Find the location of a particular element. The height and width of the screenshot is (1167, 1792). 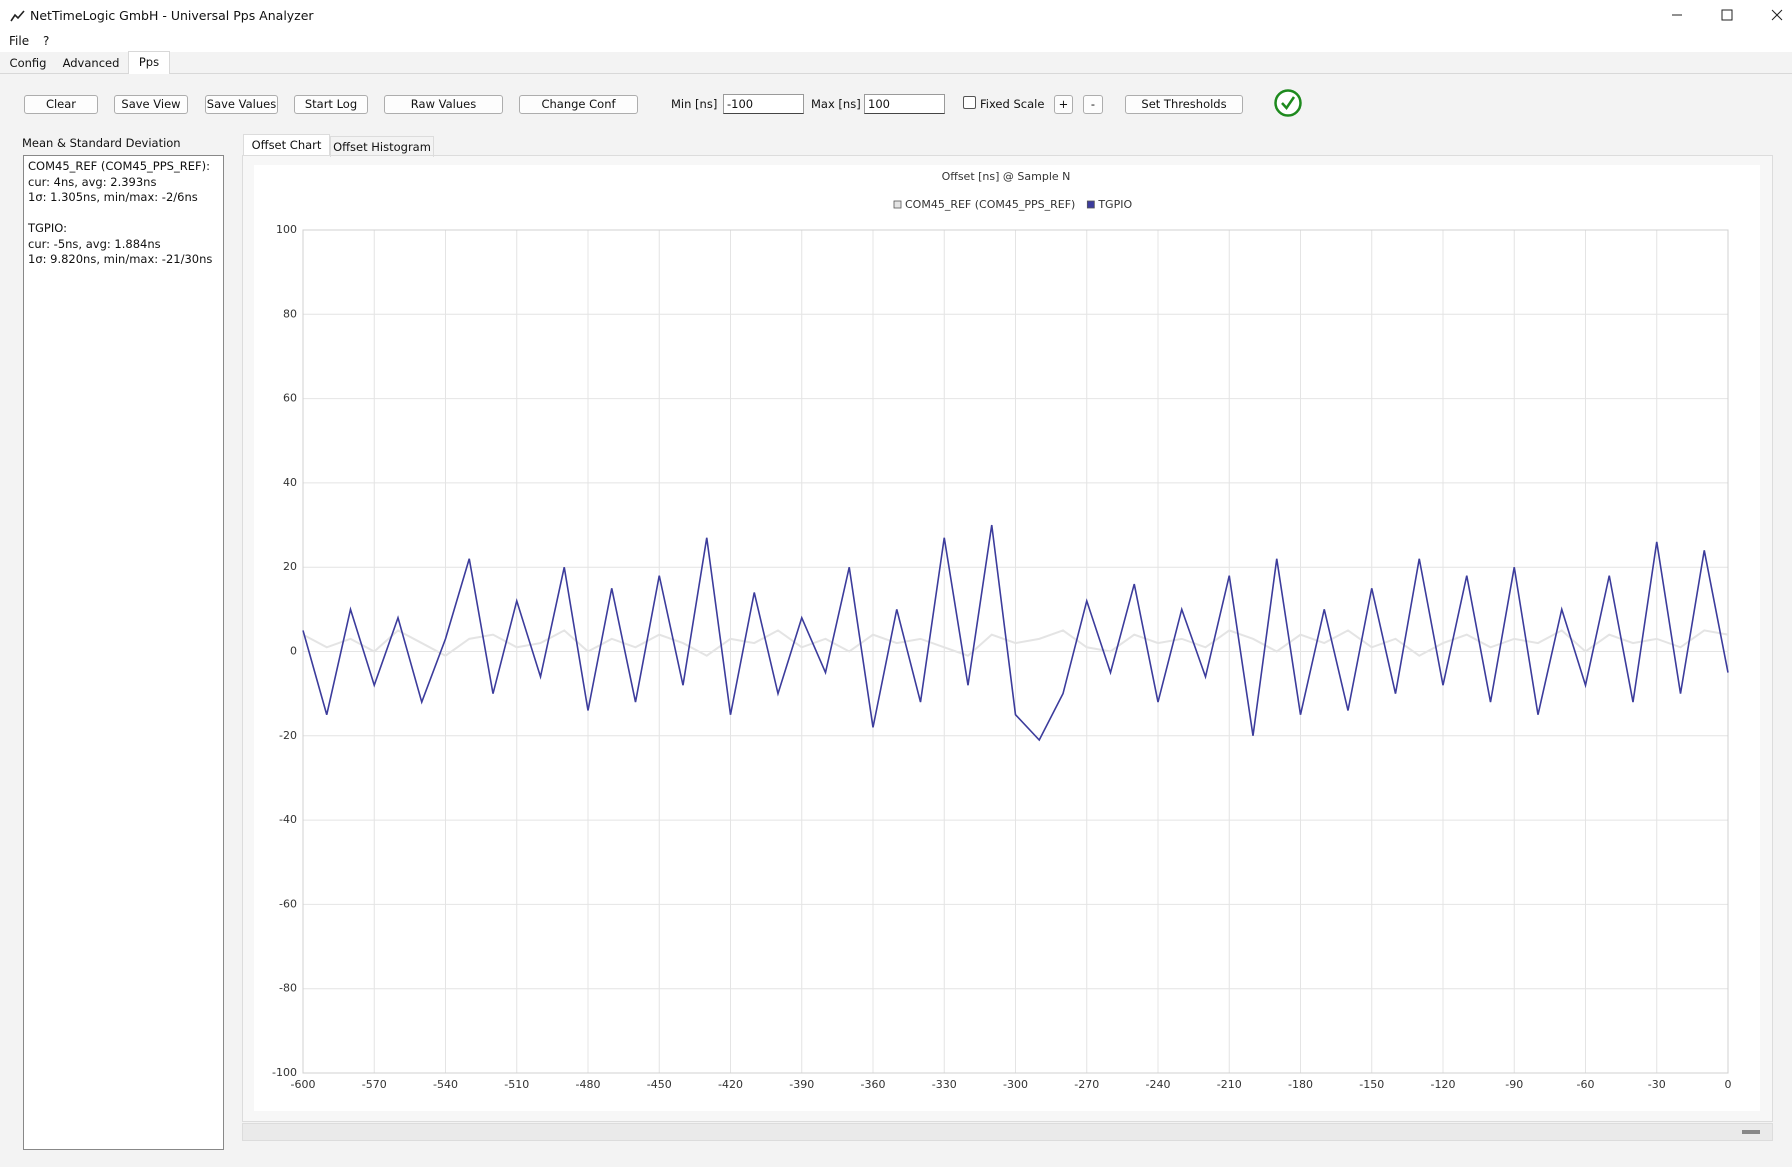

y-tick-label: 80 is located at coordinates (290, 313).